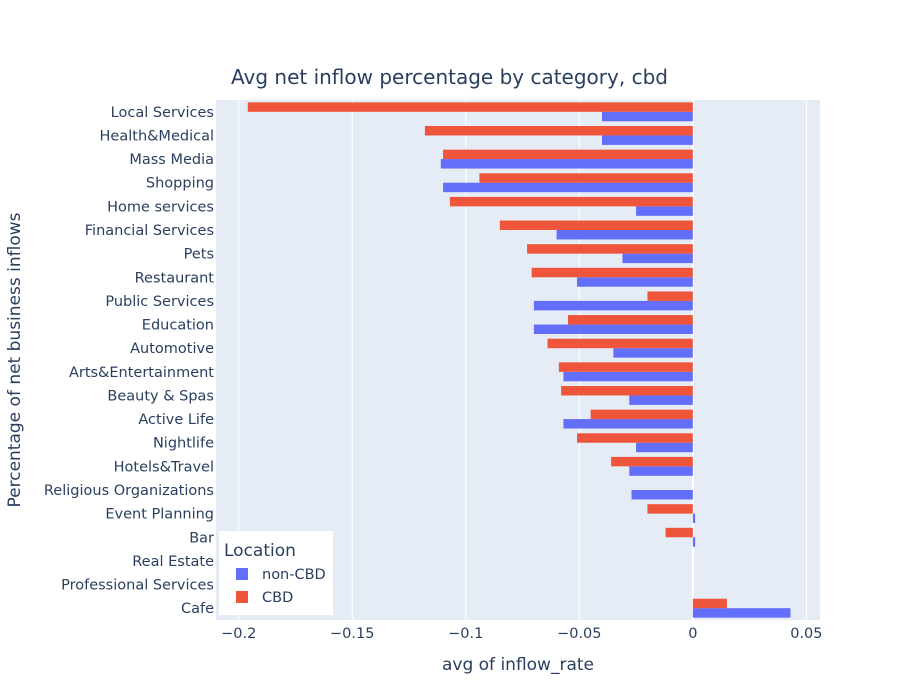  I want to click on category-label: Beauty & Spas, so click(160, 396).